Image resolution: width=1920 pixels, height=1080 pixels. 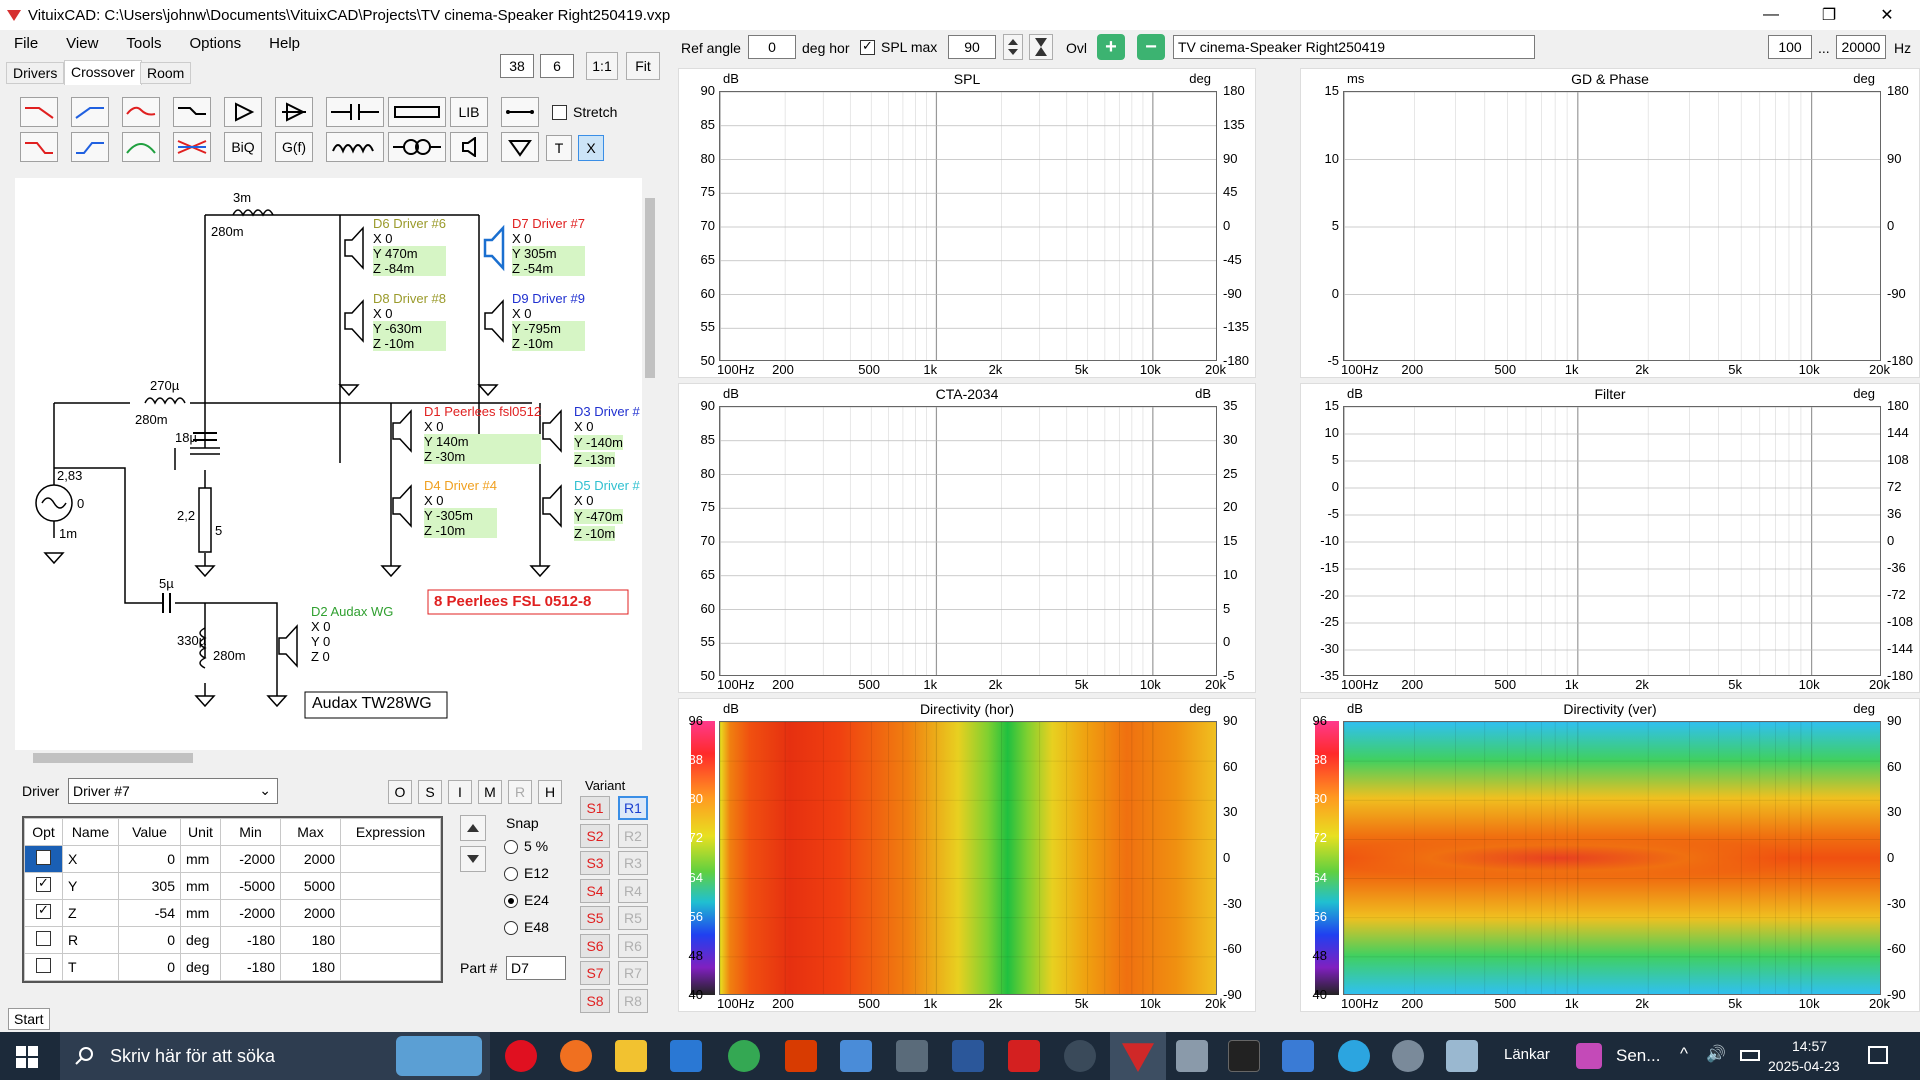 What do you see at coordinates (430, 792) in the screenshot?
I see `driver-s-button: S` at bounding box center [430, 792].